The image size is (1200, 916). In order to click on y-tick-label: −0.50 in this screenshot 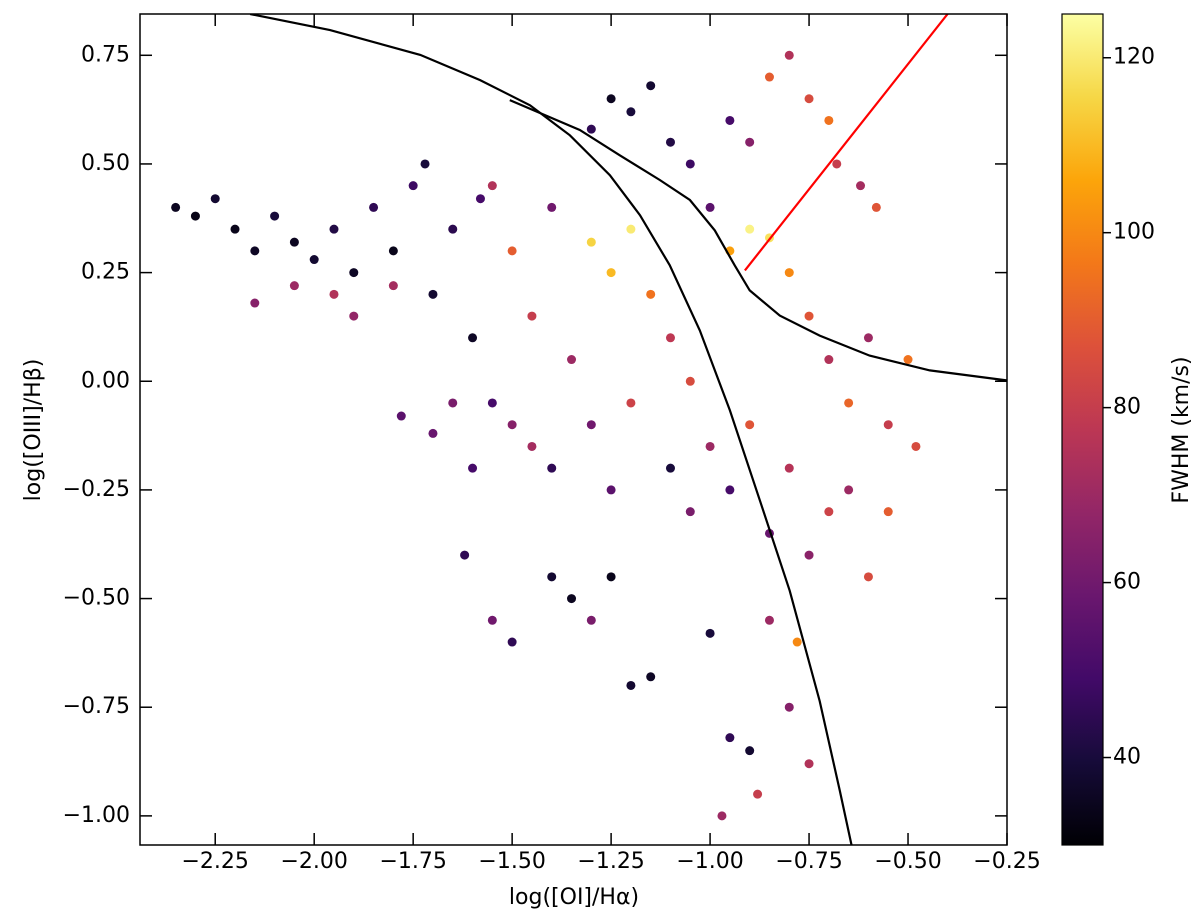, I will do `click(96, 598)`.